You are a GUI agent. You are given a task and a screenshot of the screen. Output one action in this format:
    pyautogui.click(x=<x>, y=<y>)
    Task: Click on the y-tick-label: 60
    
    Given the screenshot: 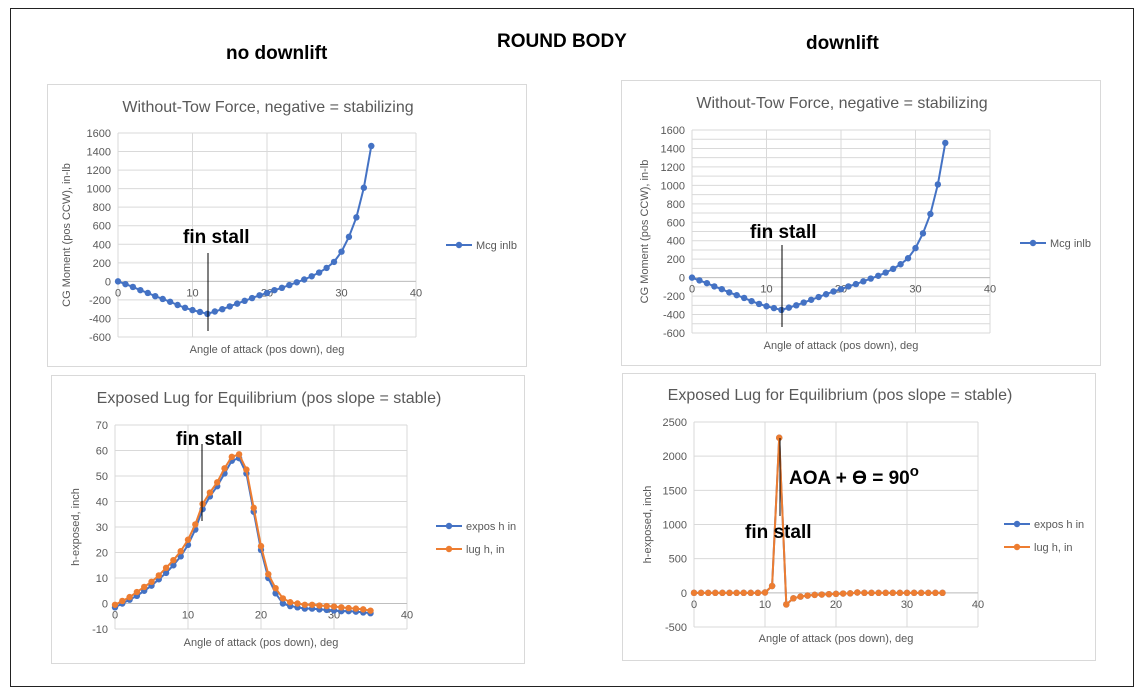 What is the action you would take?
    pyautogui.click(x=102, y=452)
    